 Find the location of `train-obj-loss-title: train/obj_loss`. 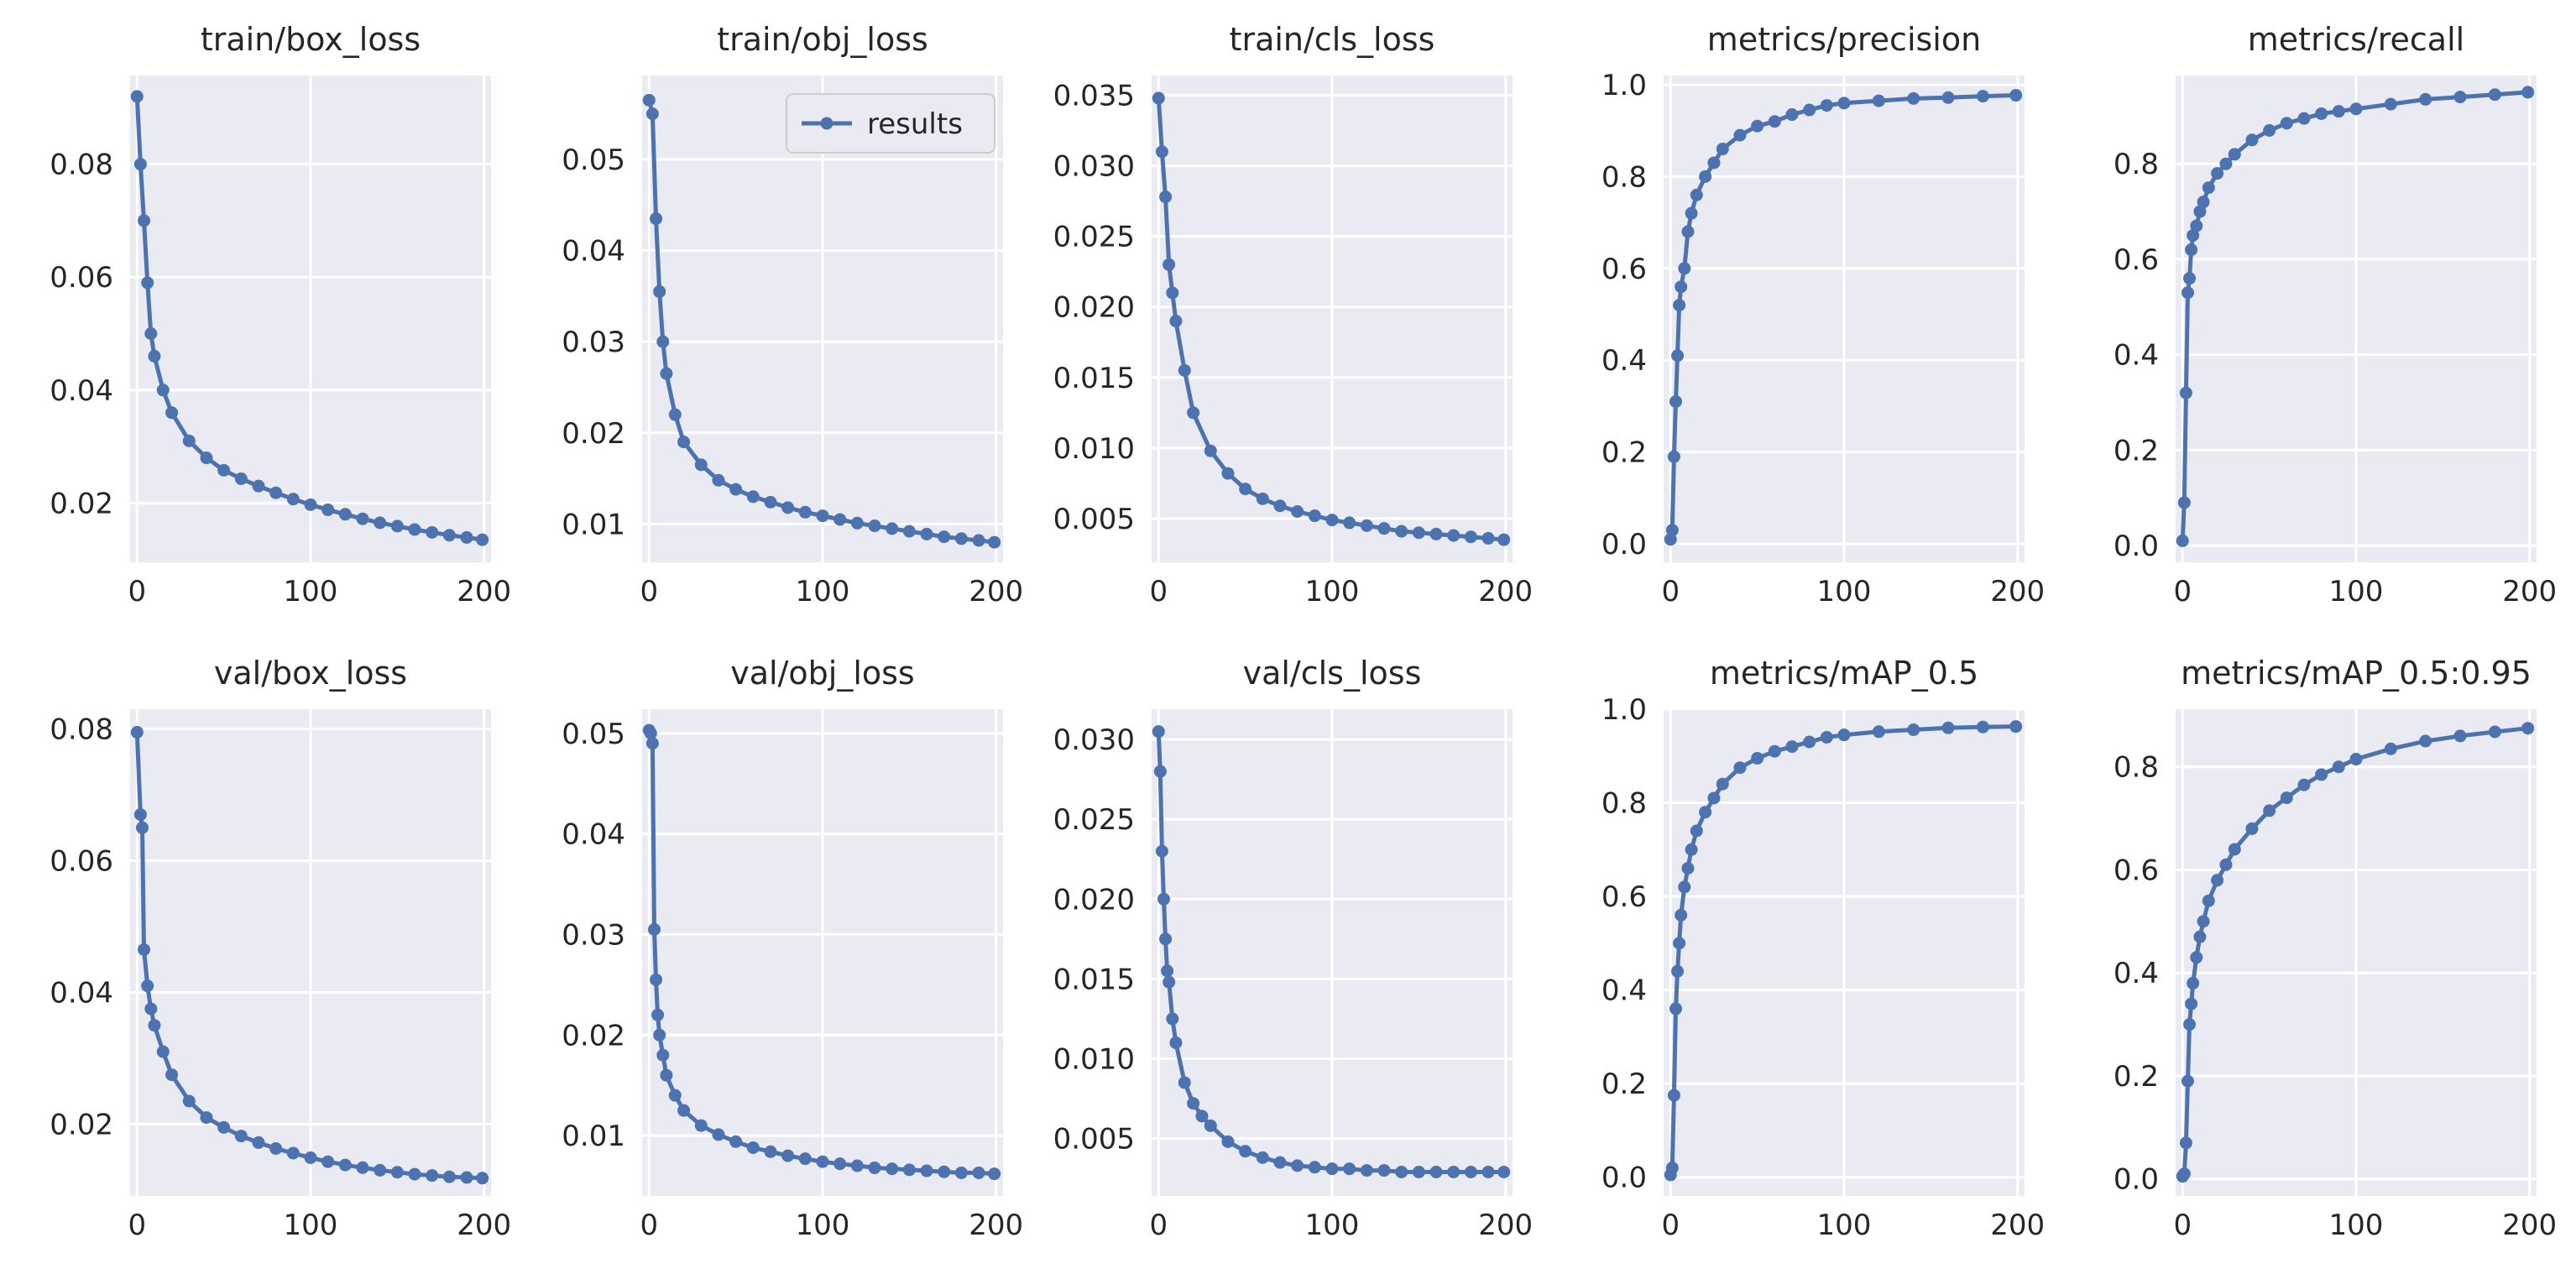

train-obj-loss-title: train/obj_loss is located at coordinates (822, 39).